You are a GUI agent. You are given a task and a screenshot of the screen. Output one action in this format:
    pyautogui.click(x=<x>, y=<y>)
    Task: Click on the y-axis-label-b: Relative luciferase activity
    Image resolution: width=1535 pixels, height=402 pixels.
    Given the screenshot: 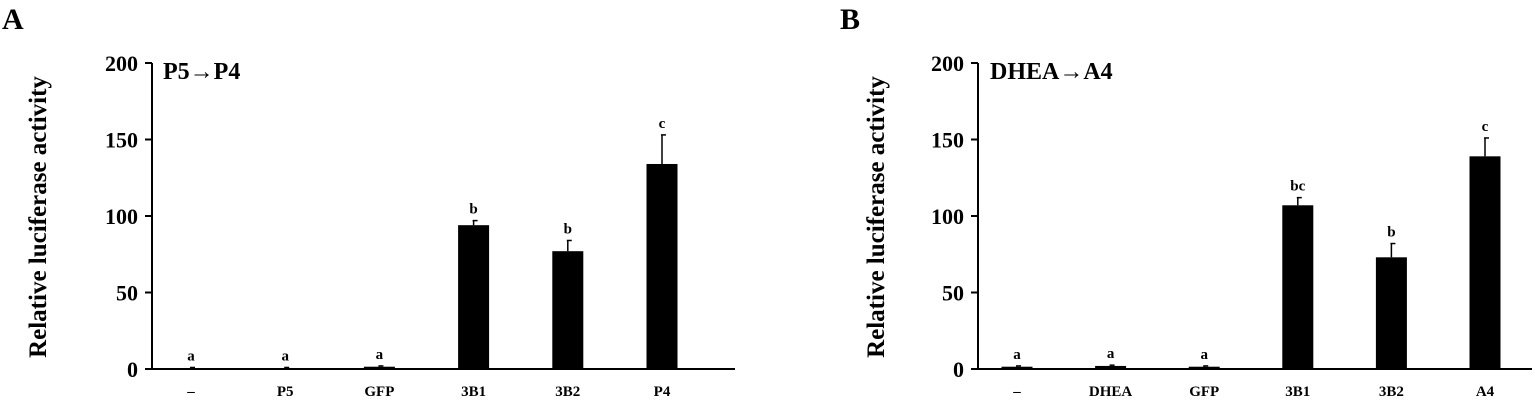 What is the action you would take?
    pyautogui.click(x=876, y=217)
    